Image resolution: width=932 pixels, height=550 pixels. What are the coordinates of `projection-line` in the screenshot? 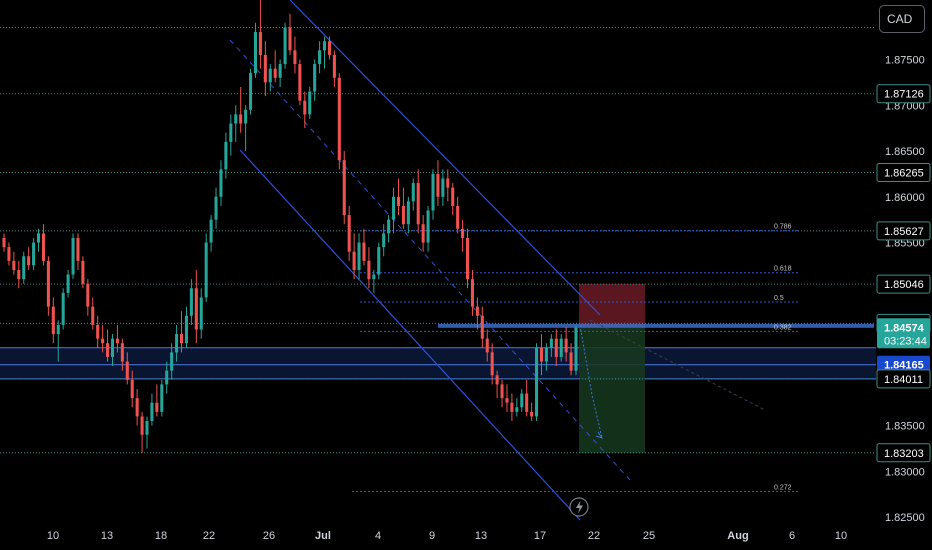 It's located at (591, 381).